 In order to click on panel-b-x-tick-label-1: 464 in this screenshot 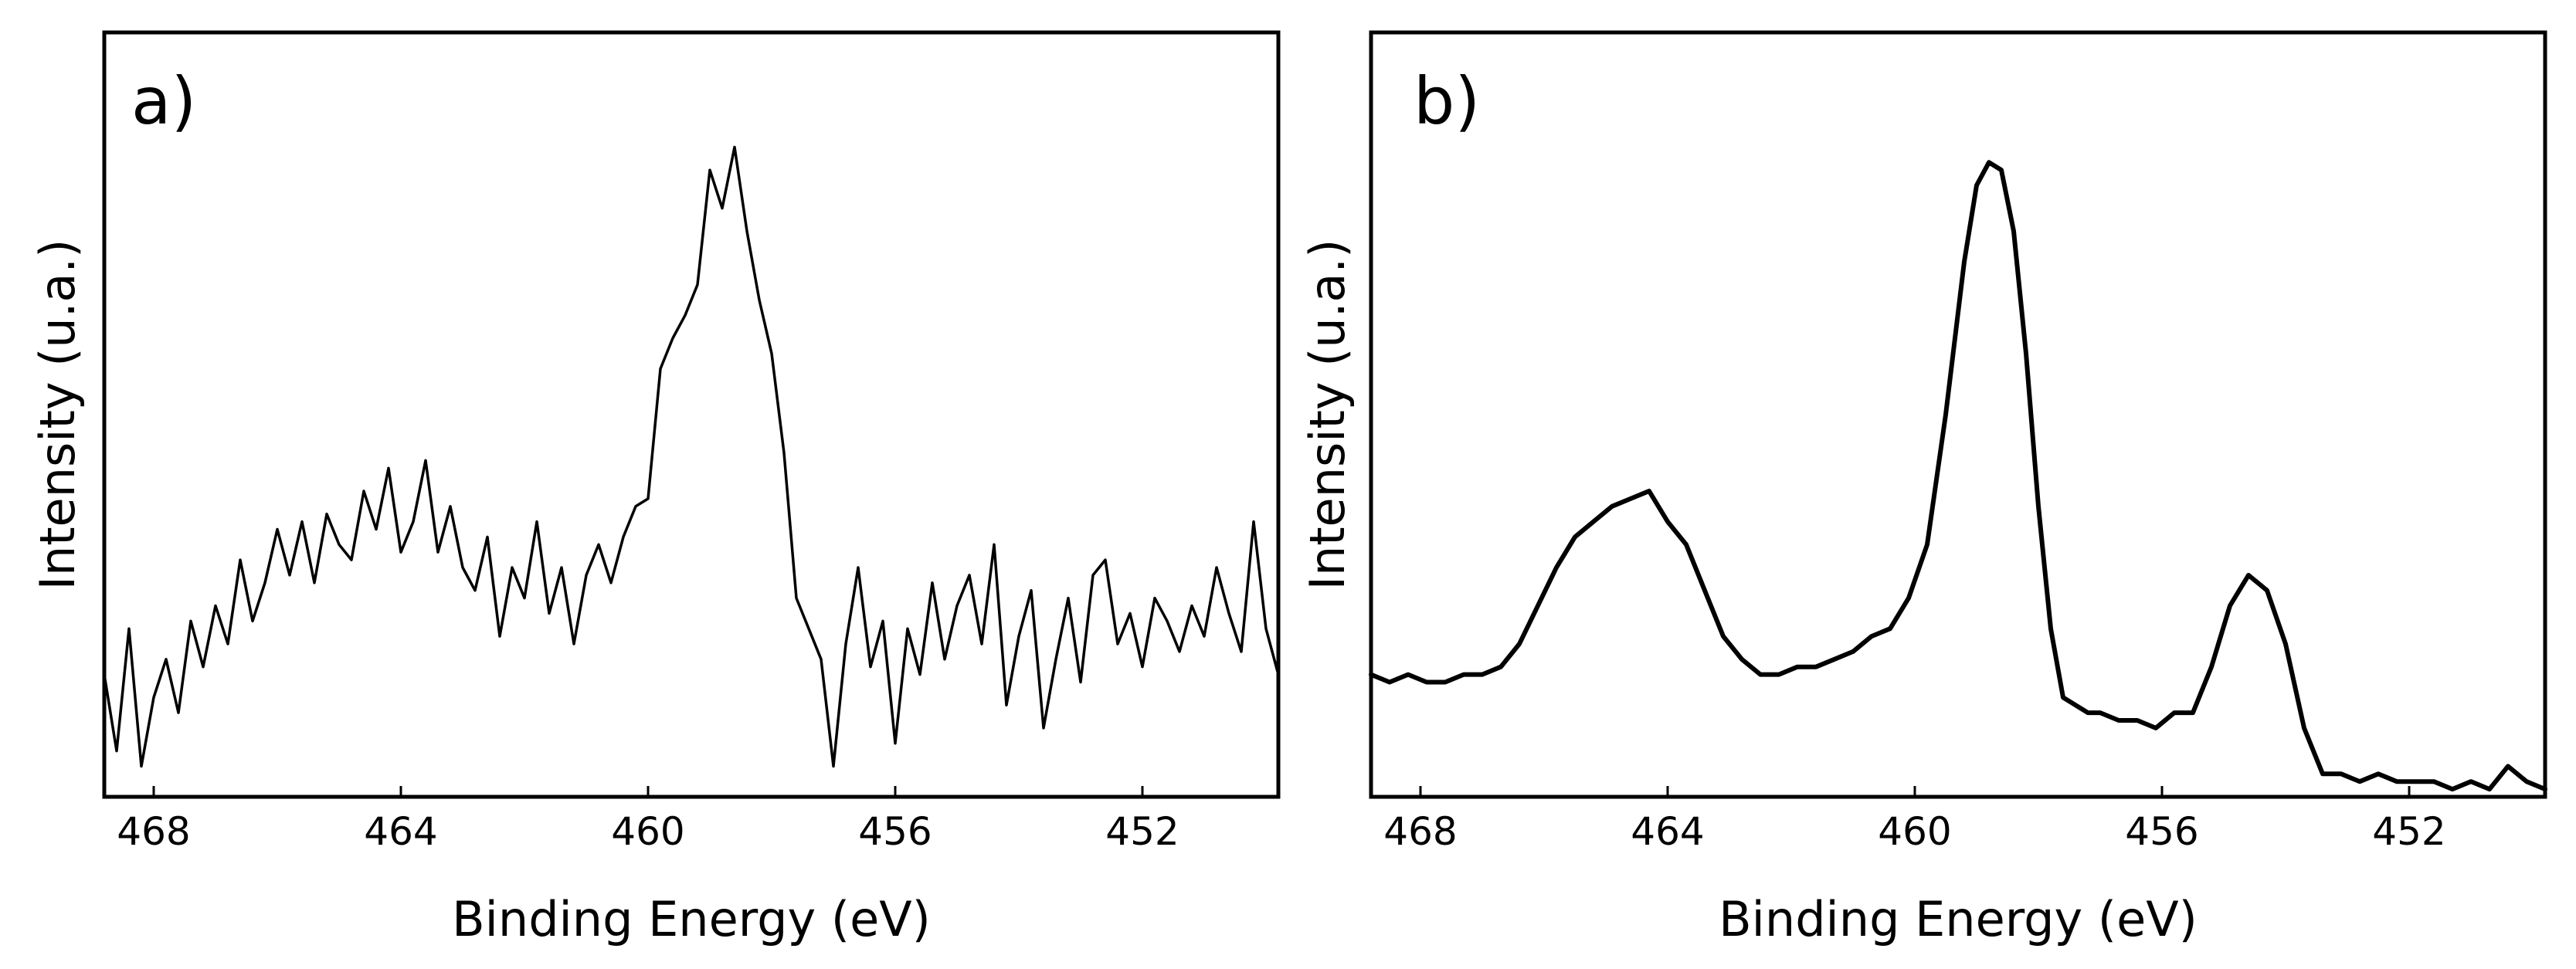, I will do `click(1667, 831)`.